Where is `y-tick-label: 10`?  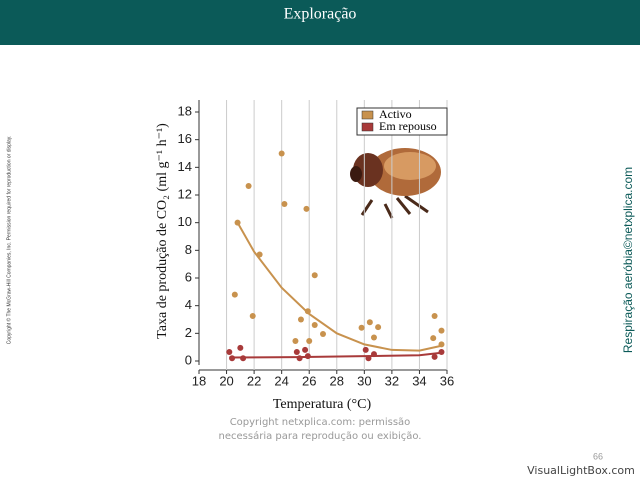
y-tick-label: 10 is located at coordinates (185, 221).